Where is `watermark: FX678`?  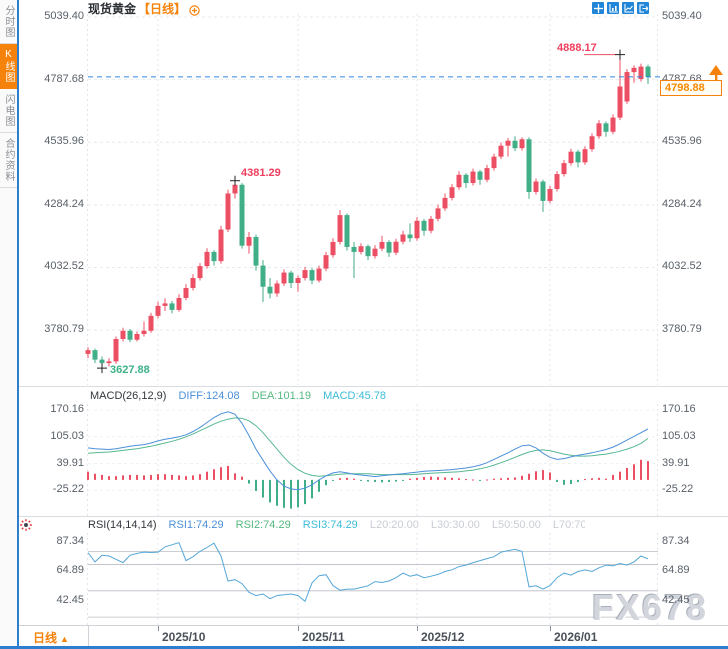
watermark: FX678 is located at coordinates (650, 607).